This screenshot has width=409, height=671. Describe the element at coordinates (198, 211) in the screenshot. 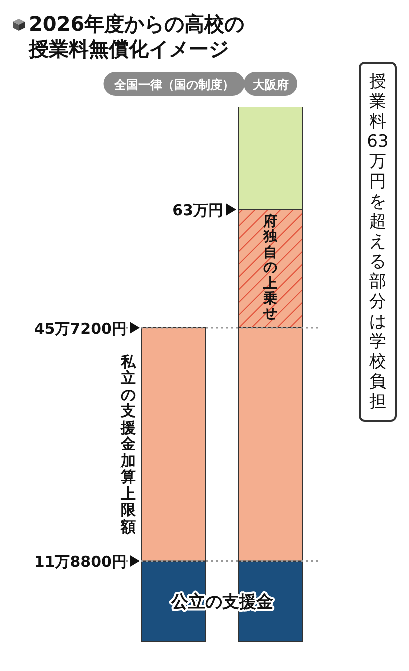

I see `annotation: 63万円` at that location.